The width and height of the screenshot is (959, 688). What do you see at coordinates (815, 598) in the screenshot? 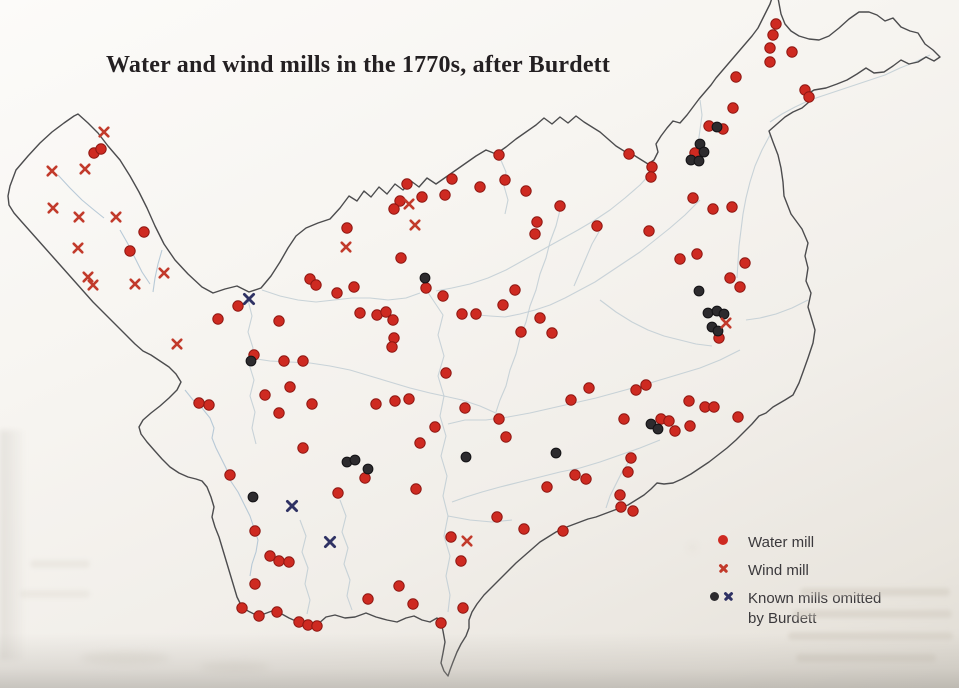
I see `legend-label-omitted-line1: Known mills omitted` at bounding box center [815, 598].